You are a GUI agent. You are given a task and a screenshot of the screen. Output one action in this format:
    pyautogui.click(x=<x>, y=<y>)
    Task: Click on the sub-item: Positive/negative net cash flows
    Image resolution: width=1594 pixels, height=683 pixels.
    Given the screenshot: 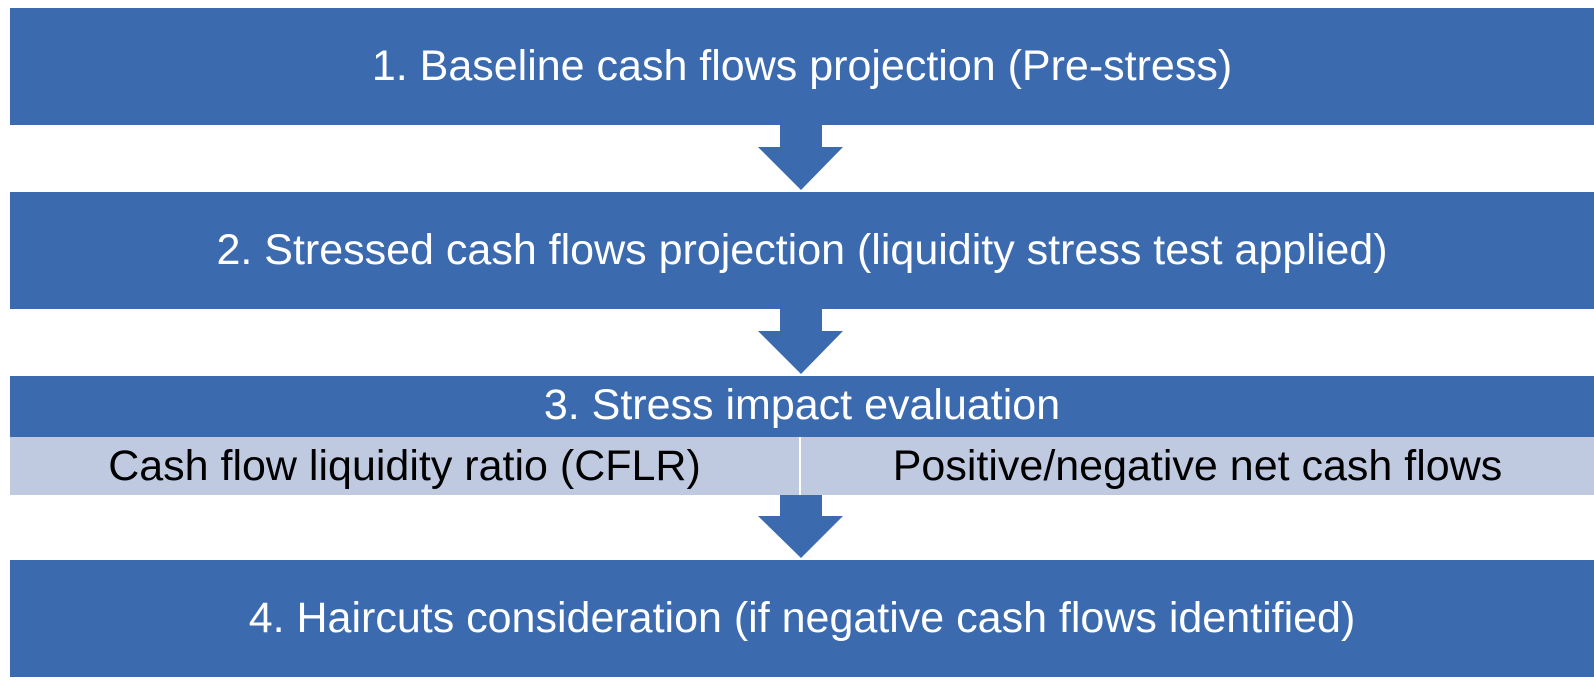 What is the action you would take?
    pyautogui.click(x=1197, y=466)
    